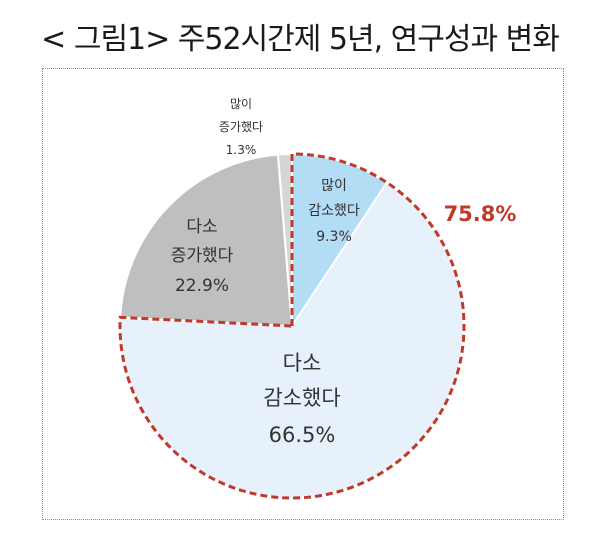 This screenshot has width=600, height=551. What do you see at coordinates (241, 104) in the screenshot?
I see `slice-label-3-line1: 많이` at bounding box center [241, 104].